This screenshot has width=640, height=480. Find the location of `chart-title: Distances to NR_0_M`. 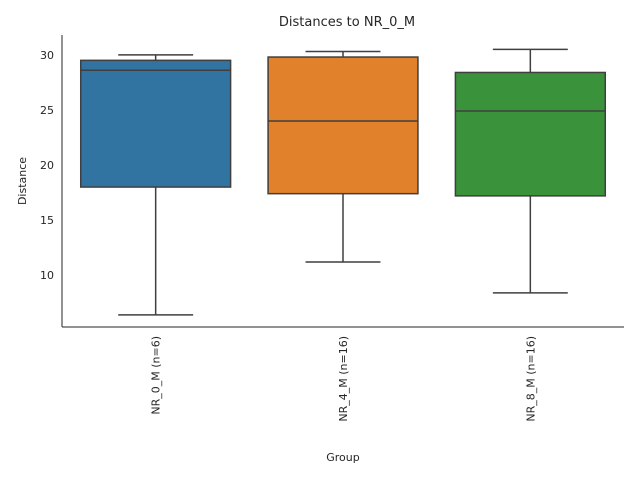

chart-title: Distances to NR_0_M is located at coordinates (347, 22).